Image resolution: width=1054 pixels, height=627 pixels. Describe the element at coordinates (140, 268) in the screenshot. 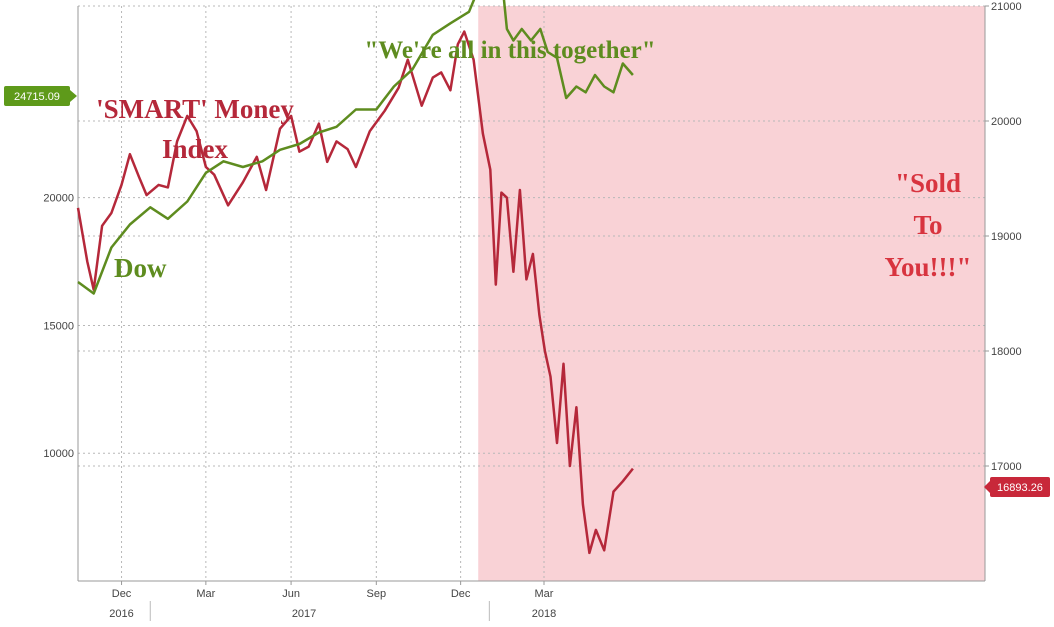

I see `annotation-text: Dow` at that location.